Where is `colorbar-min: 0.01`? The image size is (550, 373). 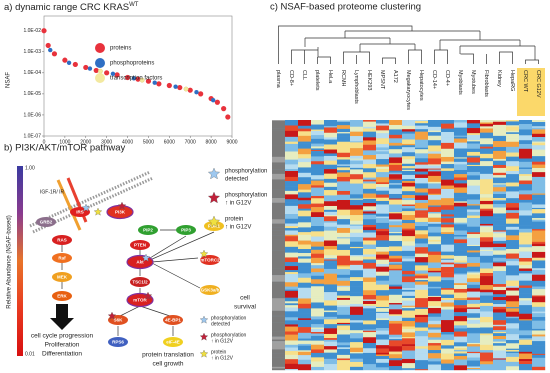
colorbar-min: 0.01 is located at coordinates (30, 354).